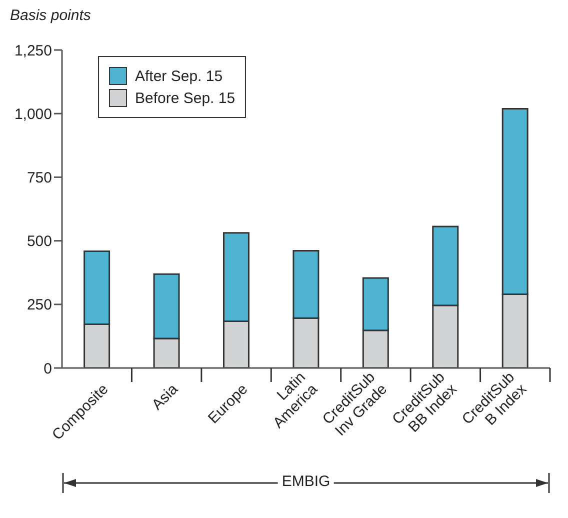 Image resolution: width=568 pixels, height=518 pixels. What do you see at coordinates (48, 369) in the screenshot?
I see `y-tick-label: 0` at bounding box center [48, 369].